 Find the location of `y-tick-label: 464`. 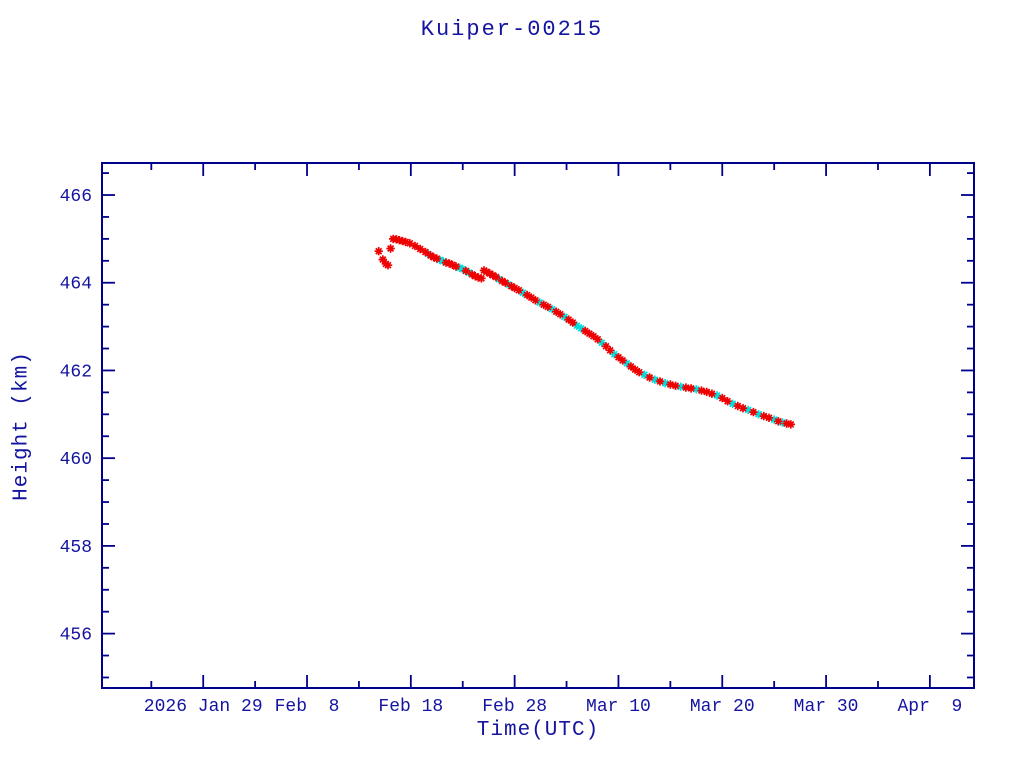

y-tick-label: 464 is located at coordinates (76, 285).